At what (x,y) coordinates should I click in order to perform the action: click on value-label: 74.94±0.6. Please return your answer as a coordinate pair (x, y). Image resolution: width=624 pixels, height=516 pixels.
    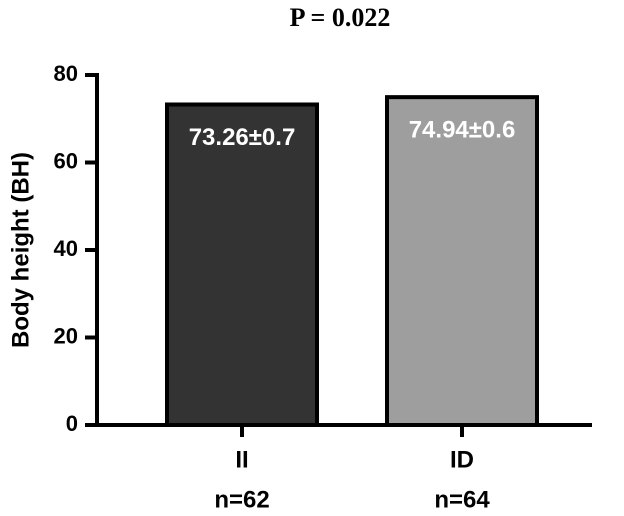
    Looking at the image, I should click on (462, 129).